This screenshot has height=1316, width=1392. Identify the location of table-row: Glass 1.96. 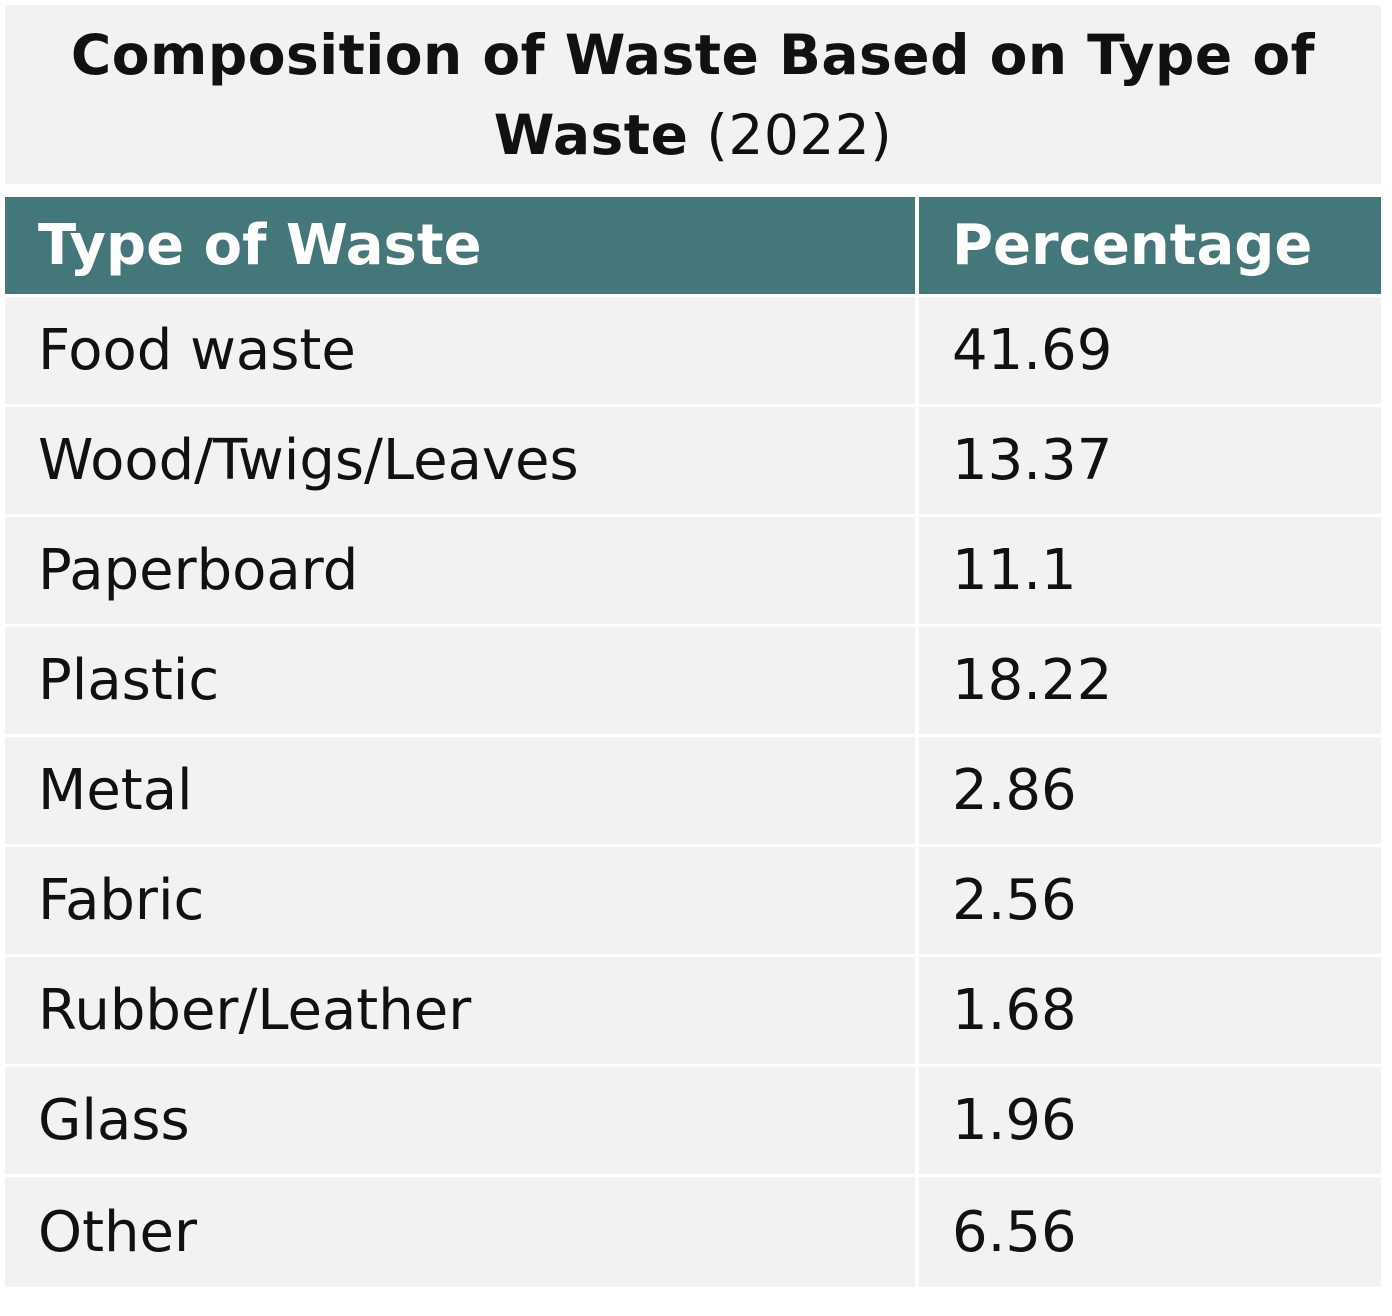
(693, 1122).